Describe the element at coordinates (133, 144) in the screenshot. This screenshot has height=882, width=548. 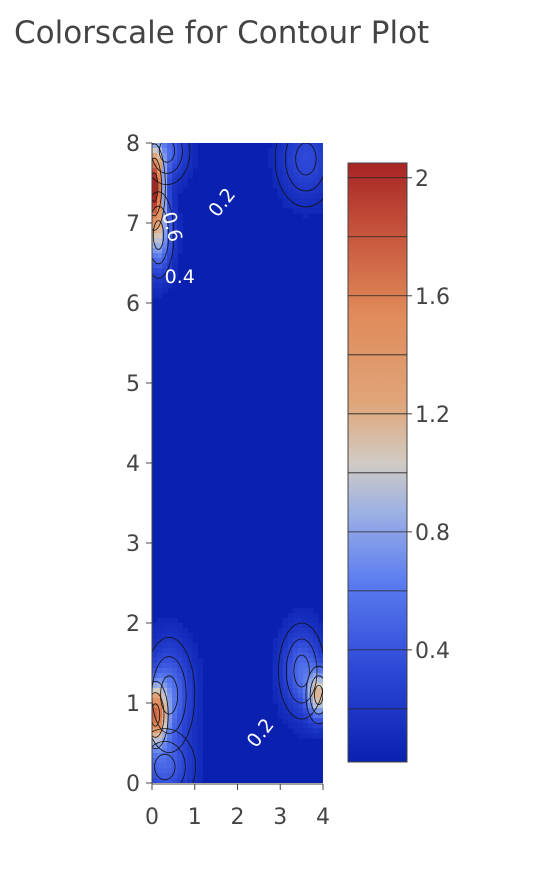
I see `y-tick-label: 8` at that location.